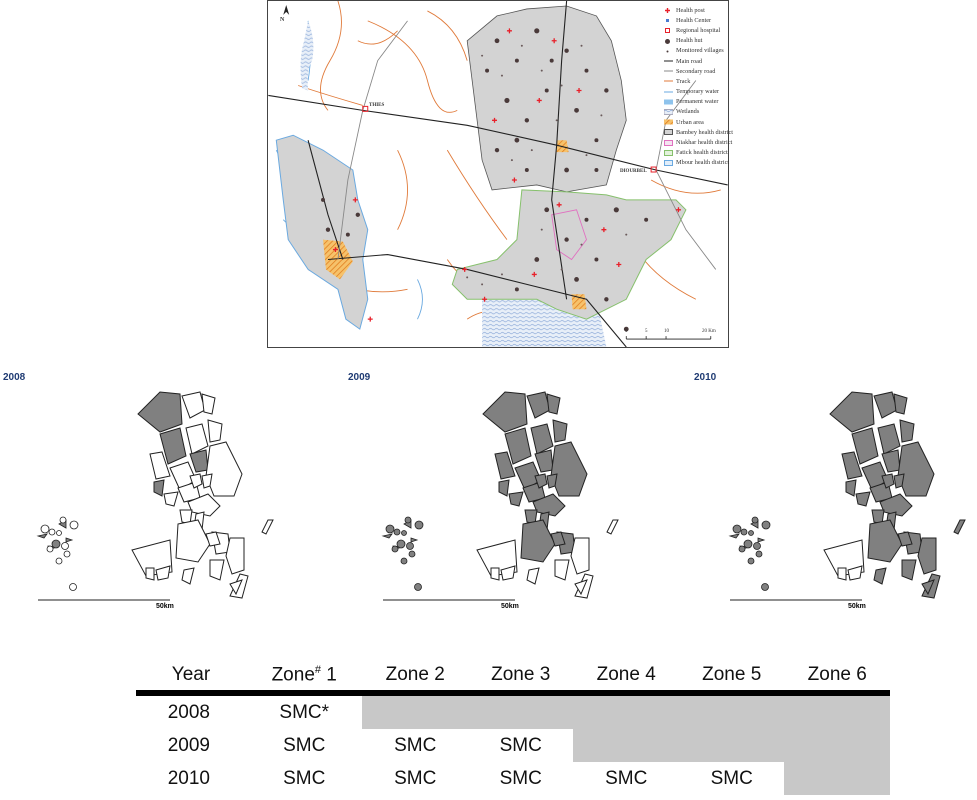 This screenshot has height=800, width=977. Describe the element at coordinates (700, 51) in the screenshot. I see `legend-label: Monitored villages` at that location.